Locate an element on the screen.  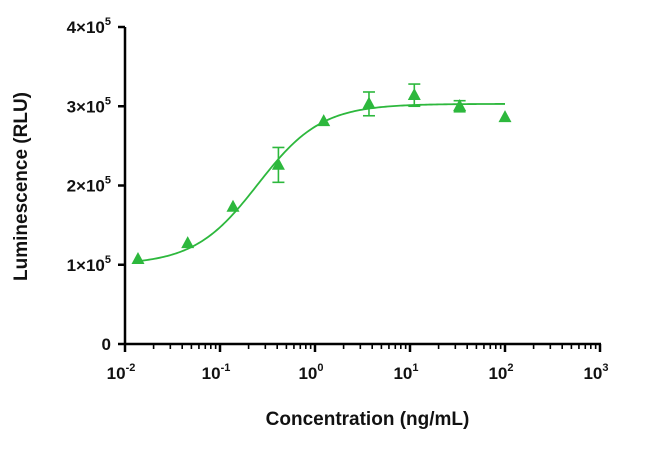
y-tick-label: 2×10⁵ is located at coordinates (89, 185).